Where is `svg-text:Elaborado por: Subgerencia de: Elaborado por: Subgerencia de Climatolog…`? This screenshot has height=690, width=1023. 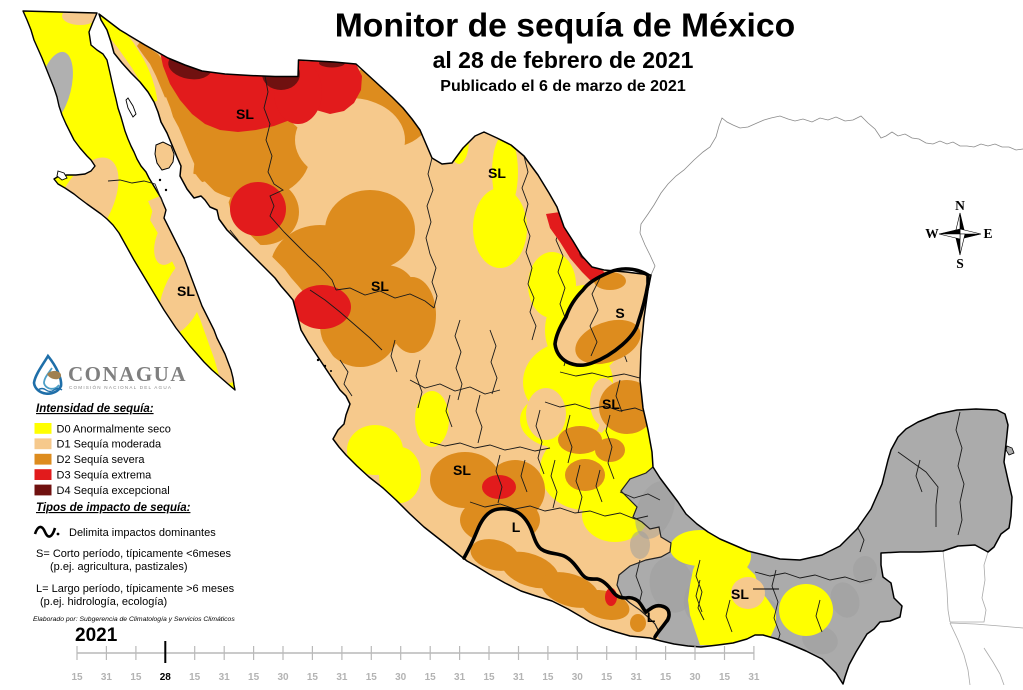
svg-text:Elaborado por: Subgerencia de: Elaborado por: Subgerencia de Climatolog… is located at coordinates (134, 619).